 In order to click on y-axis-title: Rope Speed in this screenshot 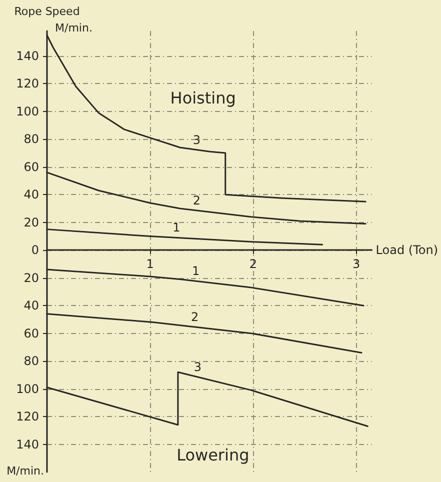, I will do `click(47, 11)`.